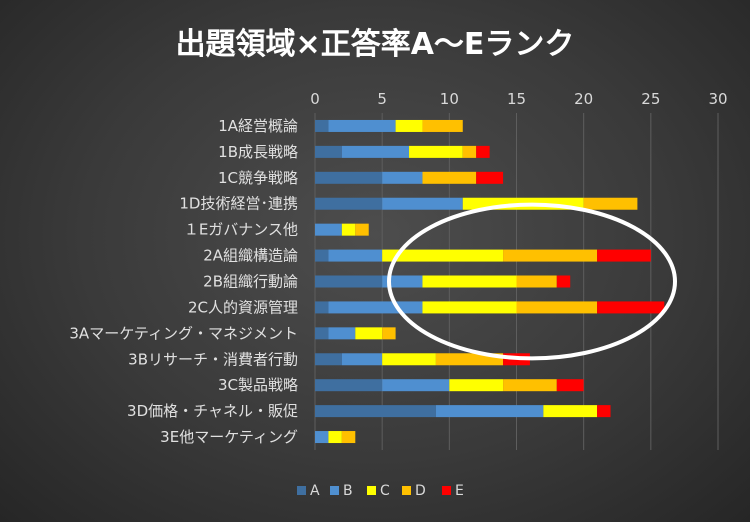  I want to click on x-tick-label: 20, so click(583, 99).